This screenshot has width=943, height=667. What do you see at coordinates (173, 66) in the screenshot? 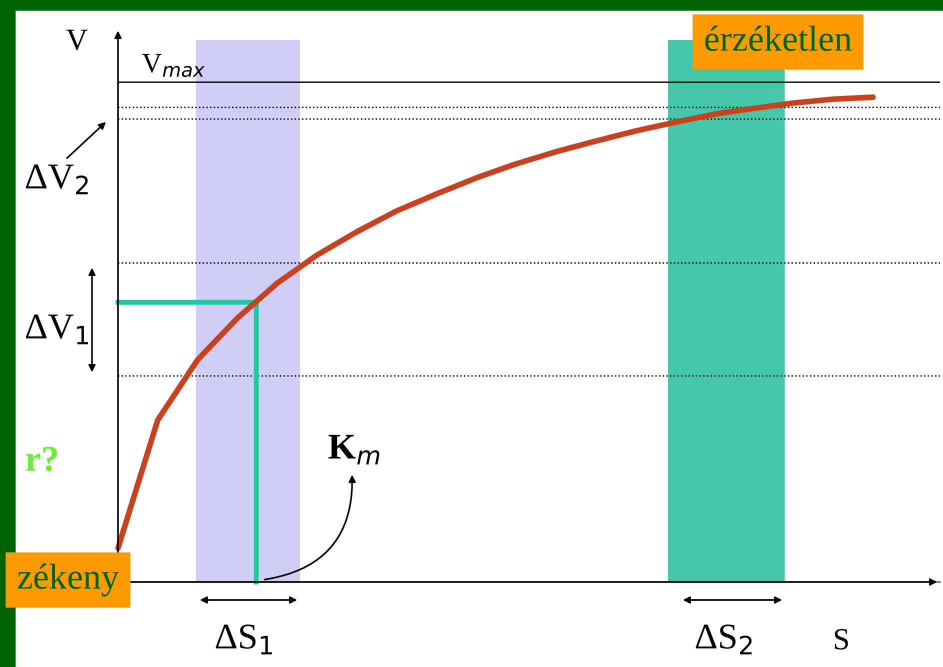
I see `ref-line-label: V$_{max}$` at bounding box center [173, 66].